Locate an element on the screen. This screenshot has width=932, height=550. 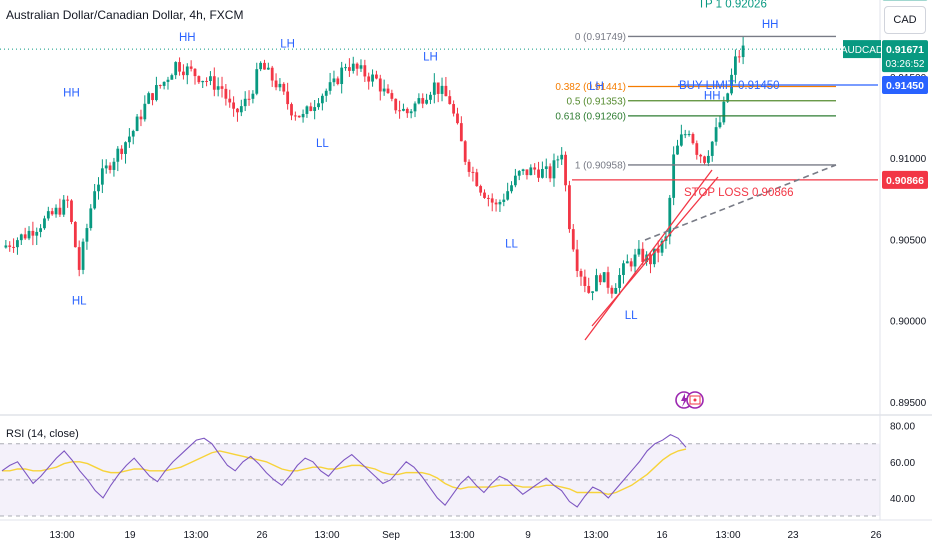
projection-dashed-line is located at coordinates (740, 202).